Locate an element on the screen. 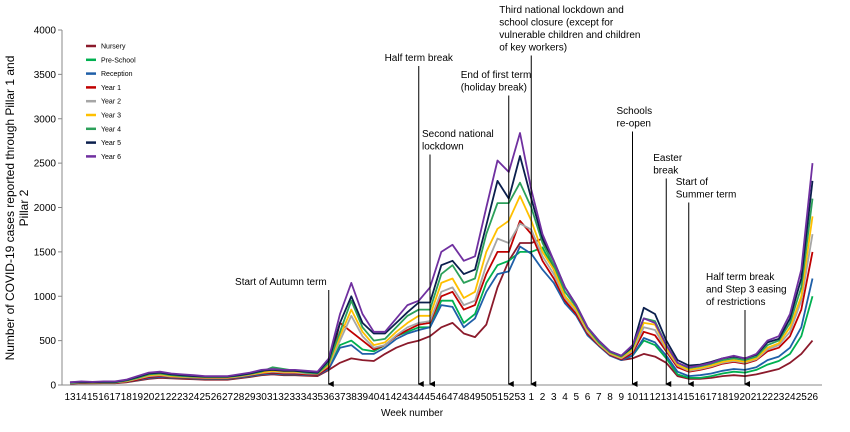 The image size is (850, 432). x-tick-label: 32 is located at coordinates (284, 397).